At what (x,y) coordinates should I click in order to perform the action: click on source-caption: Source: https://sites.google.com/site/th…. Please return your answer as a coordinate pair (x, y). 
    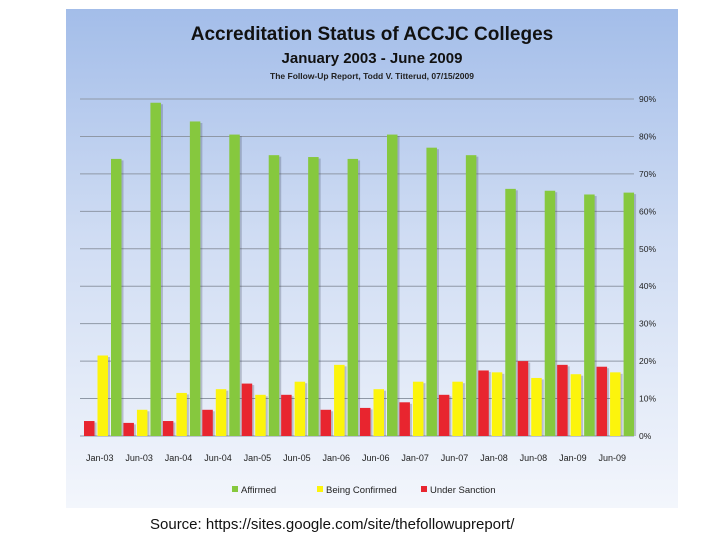
    Looking at the image, I should click on (332, 524).